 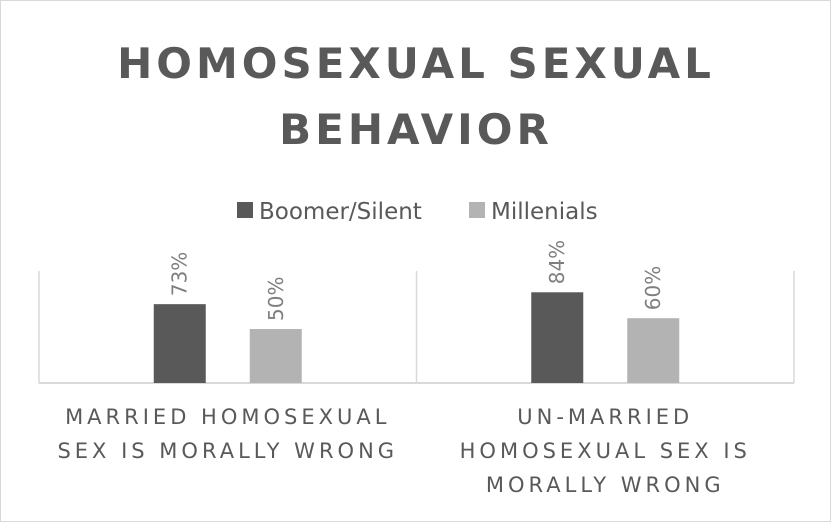 I want to click on data-label: 73%, so click(x=180, y=274).